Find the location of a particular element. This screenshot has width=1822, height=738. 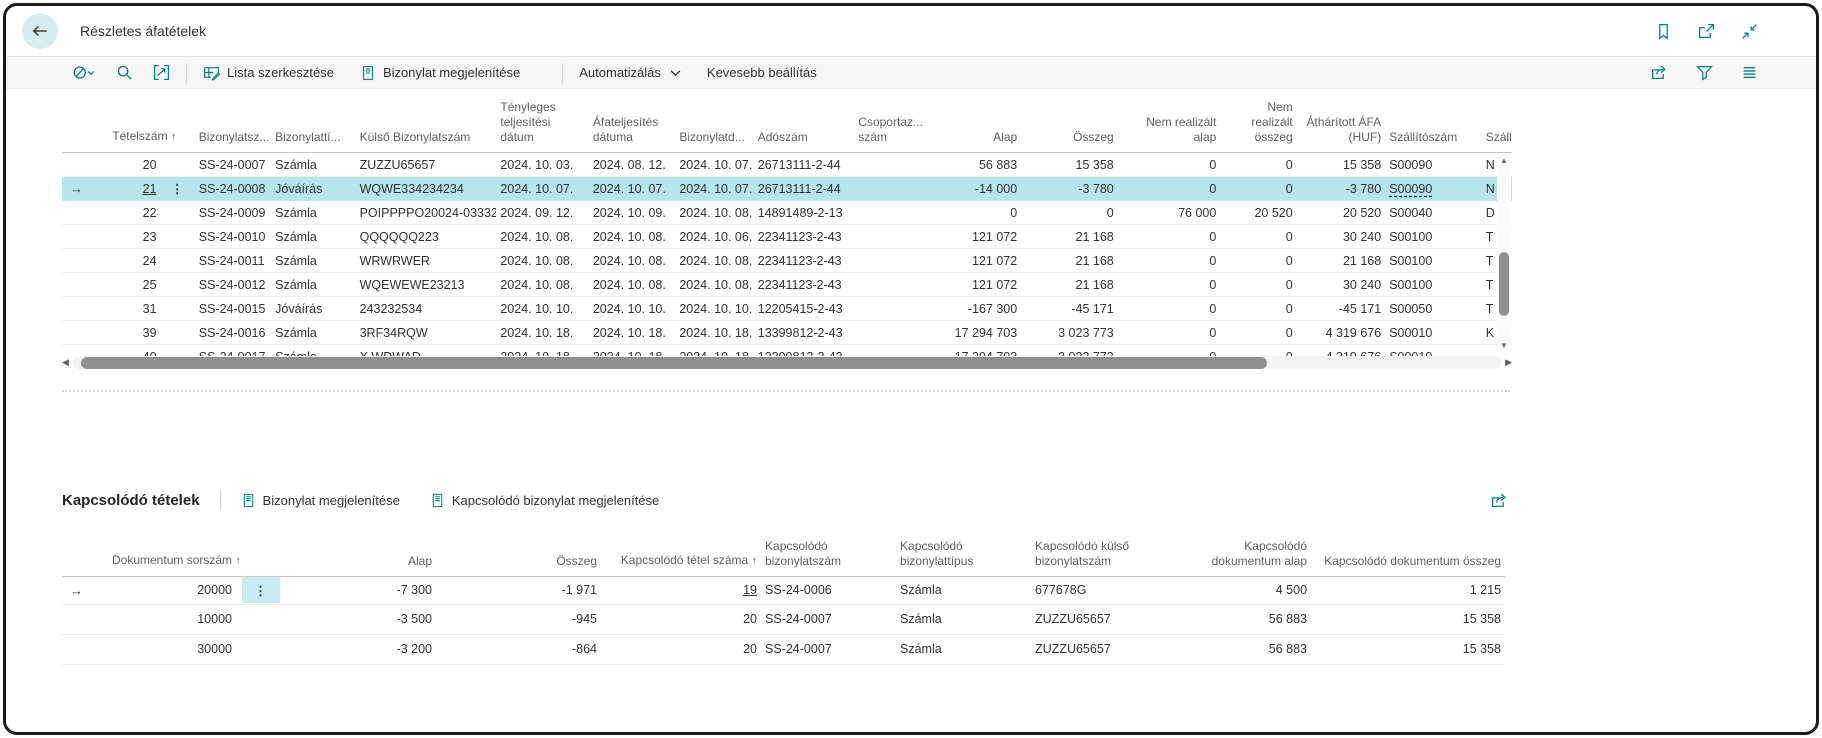

cell-ext-doc-no: WRWRWER is located at coordinates (426, 260).